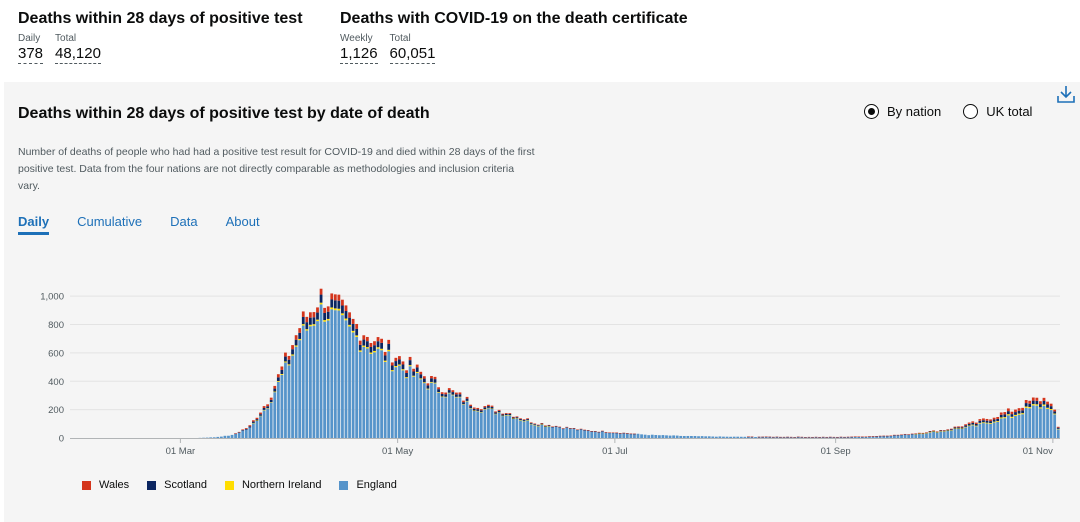  What do you see at coordinates (871, 111) in the screenshot?
I see `radio-selected-icon` at bounding box center [871, 111].